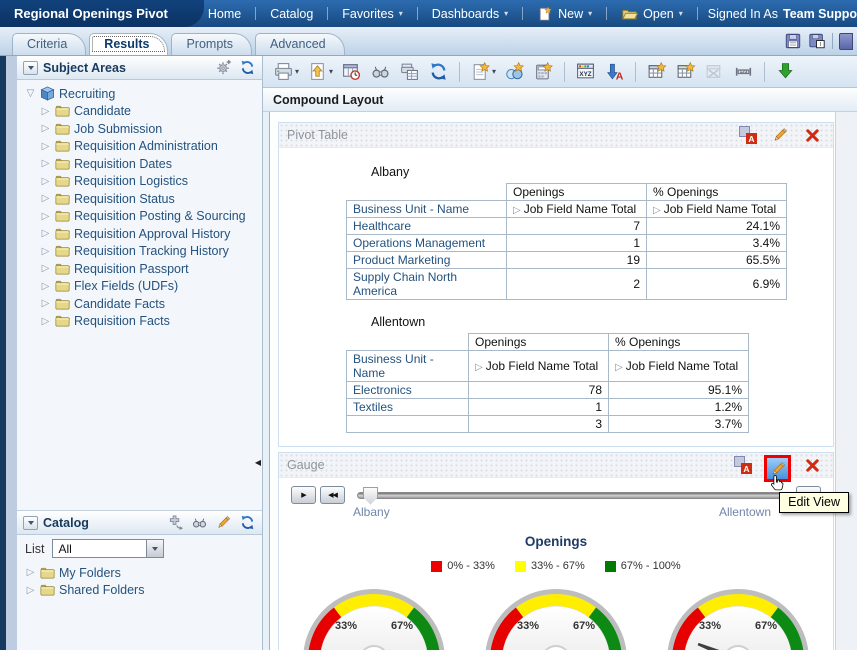  Describe the element at coordinates (286, 71) in the screenshot. I see `print-button: ▾` at that location.